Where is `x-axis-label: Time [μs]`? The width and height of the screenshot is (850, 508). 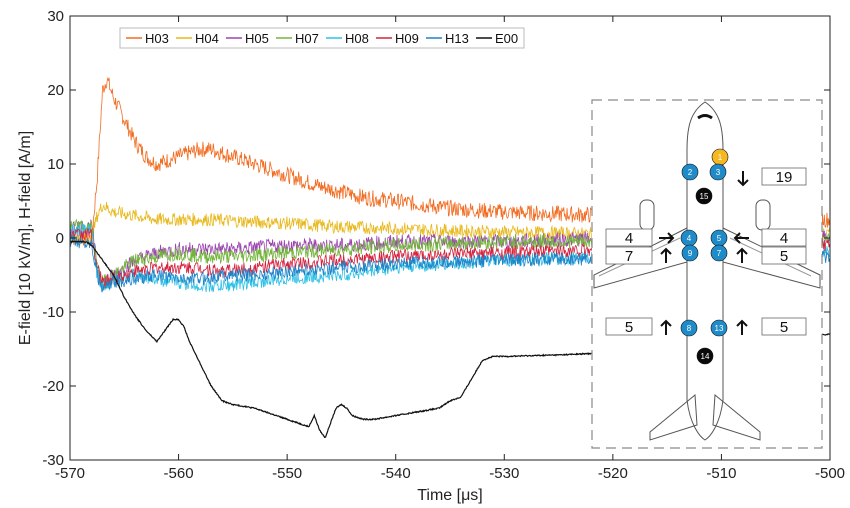 x-axis-label: Time [μs] is located at coordinates (450, 495).